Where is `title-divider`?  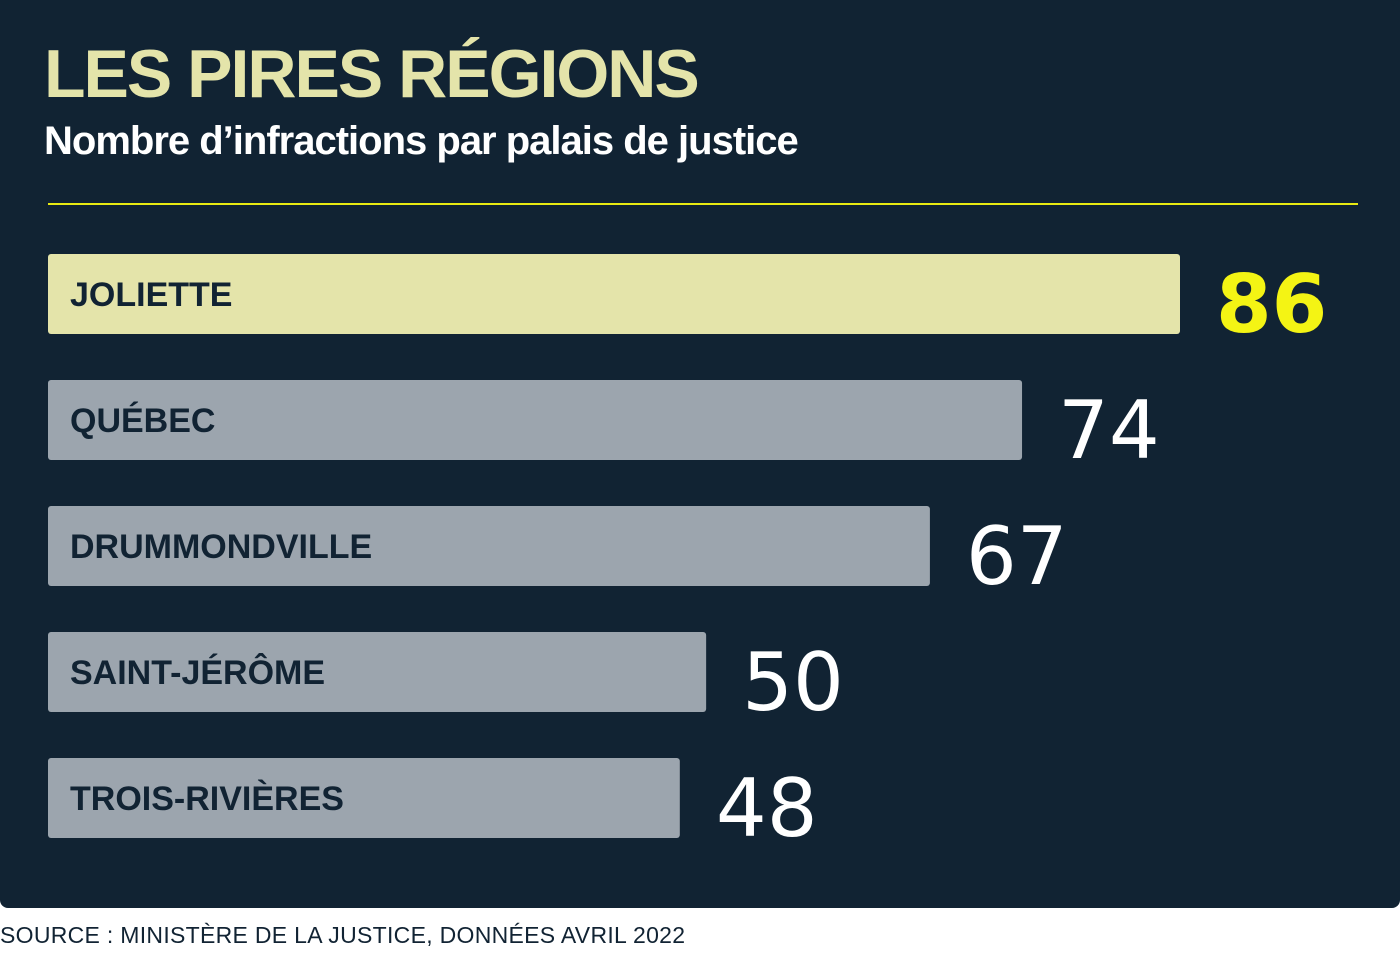
title-divider is located at coordinates (703, 204).